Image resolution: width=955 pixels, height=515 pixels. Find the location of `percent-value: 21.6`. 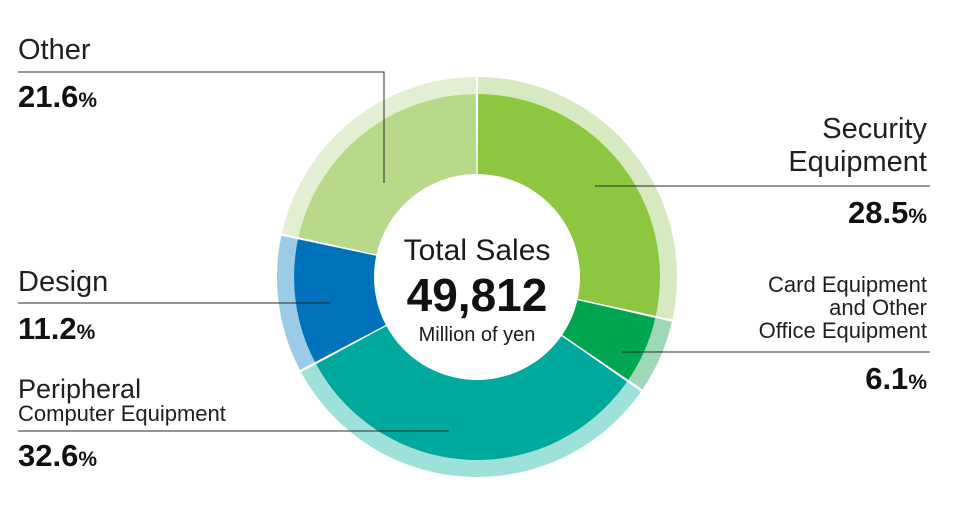

percent-value: 21.6 is located at coordinates (48, 96).